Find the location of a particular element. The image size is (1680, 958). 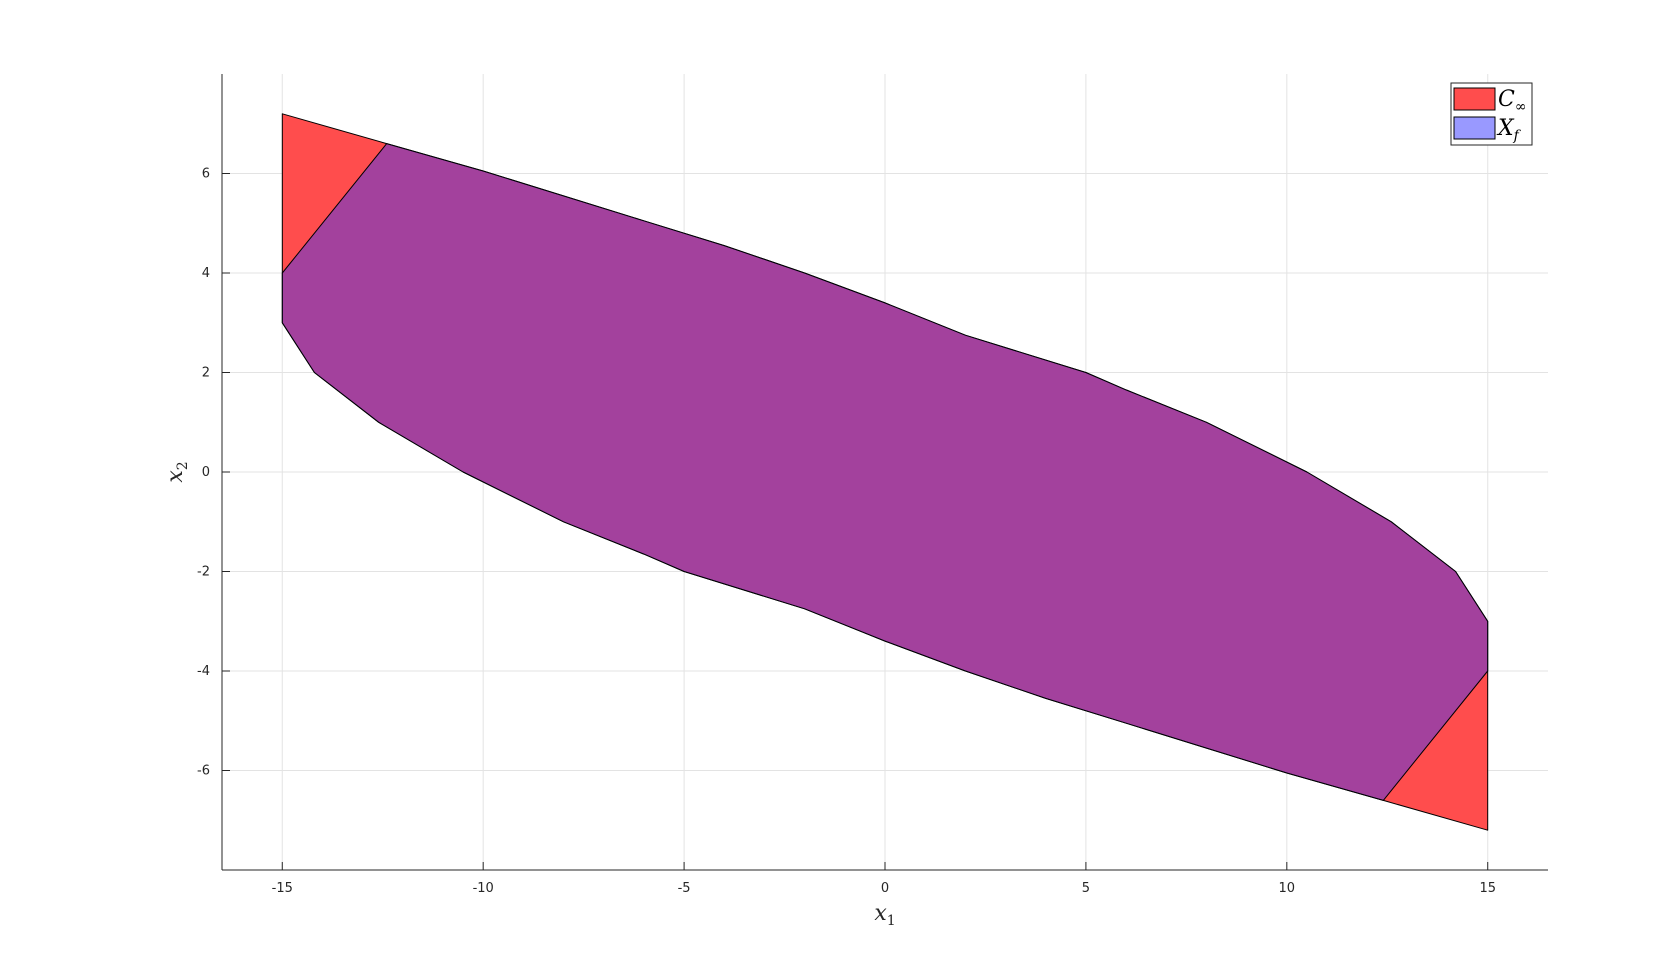

legend: C∞ Xf is located at coordinates (1491, 114).